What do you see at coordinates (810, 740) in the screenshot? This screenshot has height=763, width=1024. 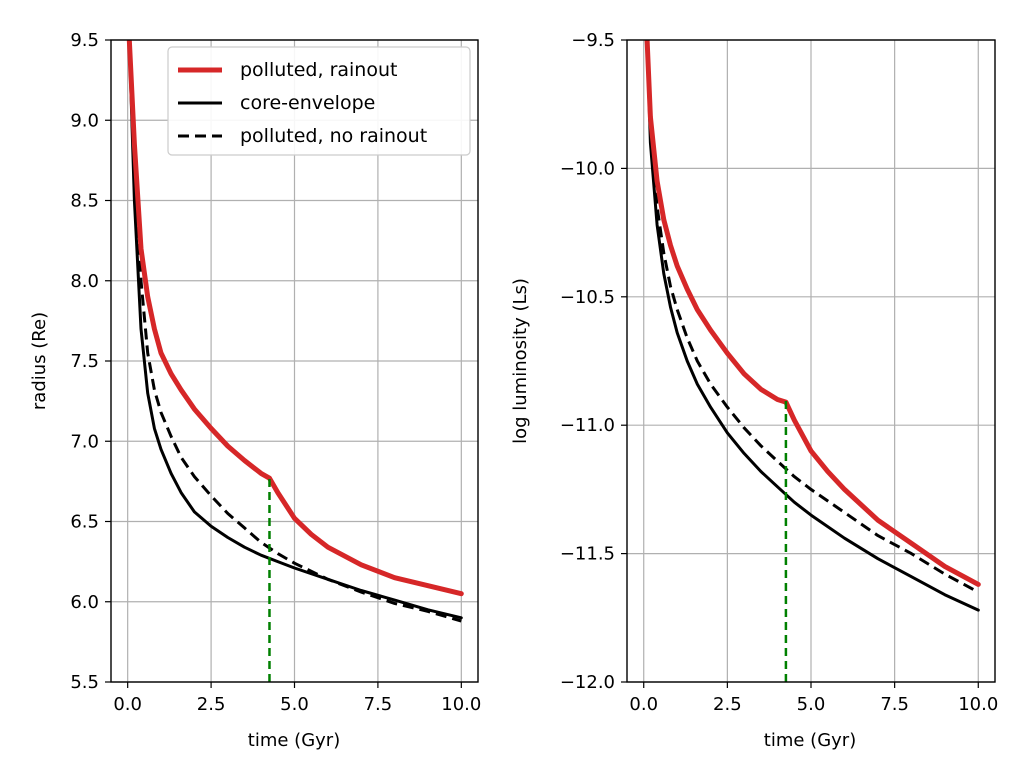 I see `luminosity-x-axis-label: time (Gyr)` at bounding box center [810, 740].